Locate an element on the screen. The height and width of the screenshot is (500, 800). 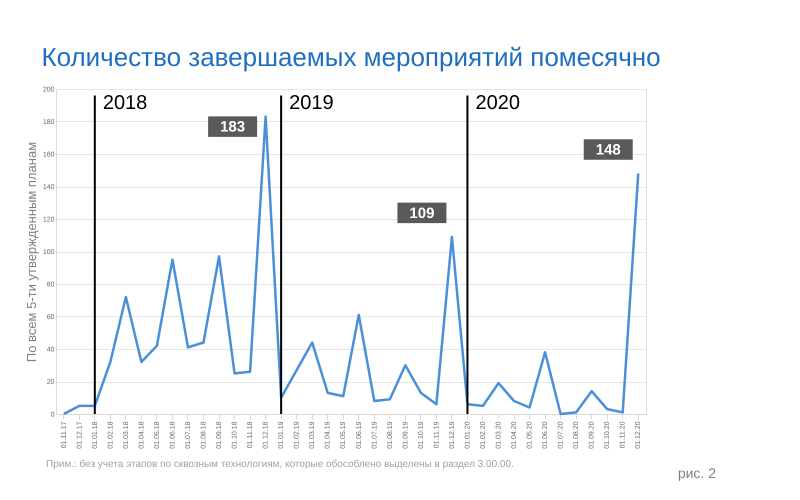
data-label: 183 is located at coordinates (233, 127).